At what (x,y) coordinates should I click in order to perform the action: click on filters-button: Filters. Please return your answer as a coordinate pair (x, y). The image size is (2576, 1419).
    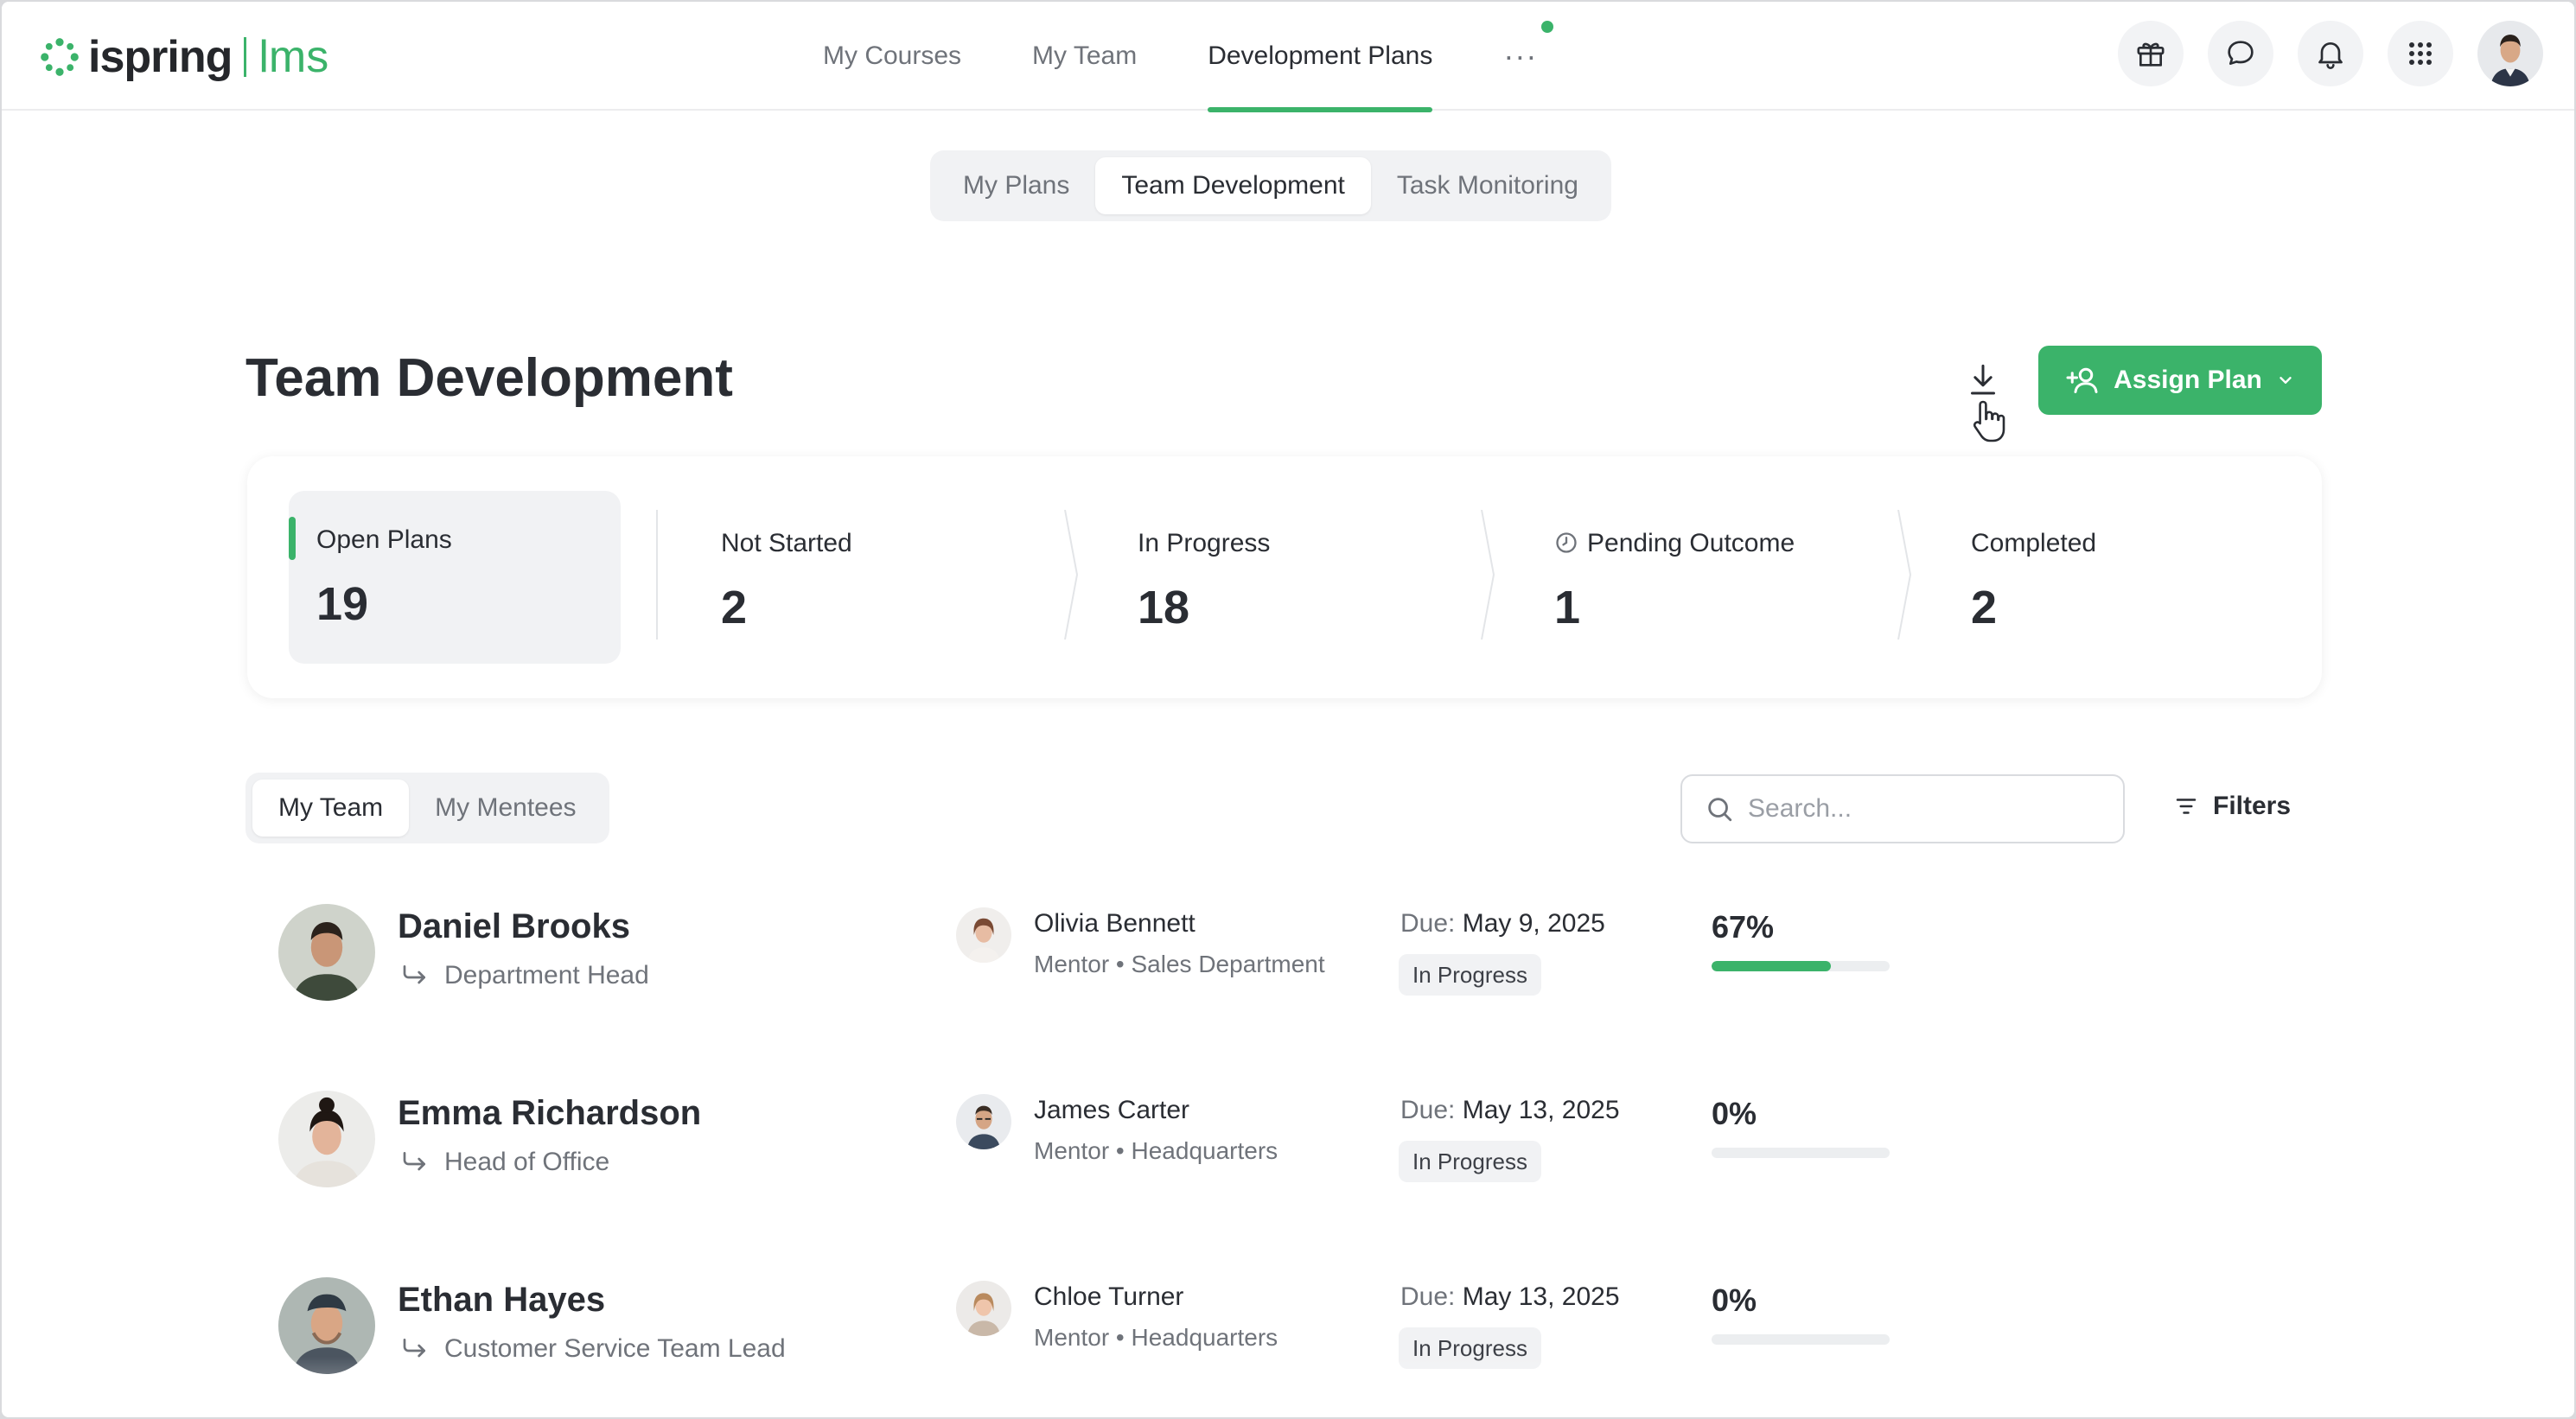
    Looking at the image, I should click on (2232, 806).